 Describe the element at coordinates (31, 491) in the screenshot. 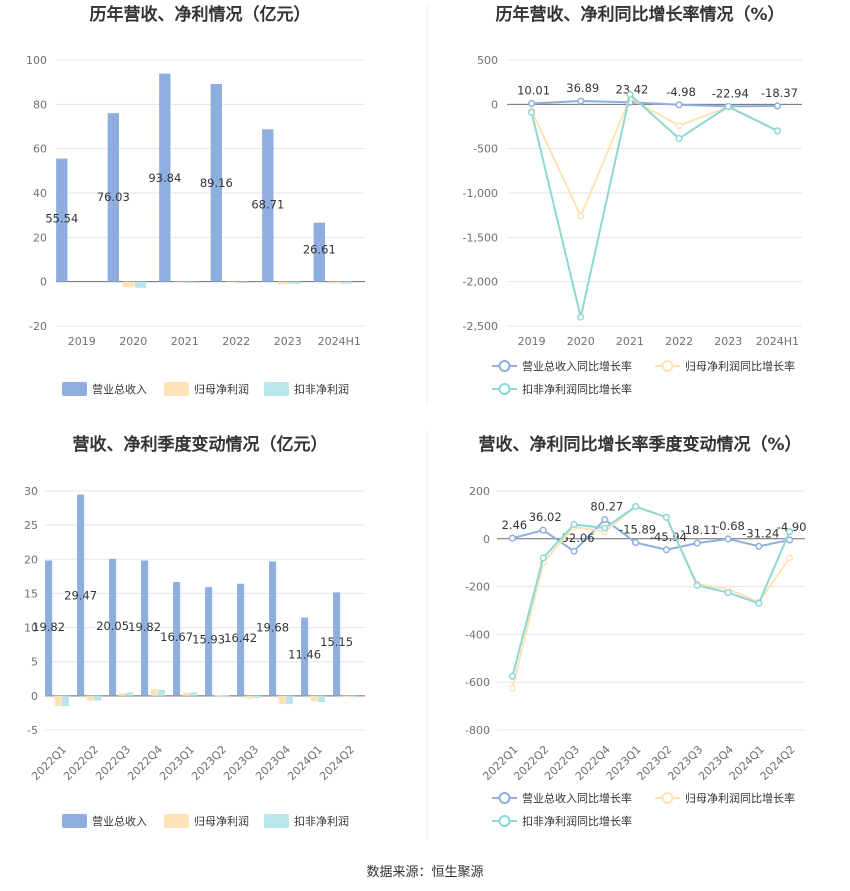

I see `y-tick-label: 30` at that location.